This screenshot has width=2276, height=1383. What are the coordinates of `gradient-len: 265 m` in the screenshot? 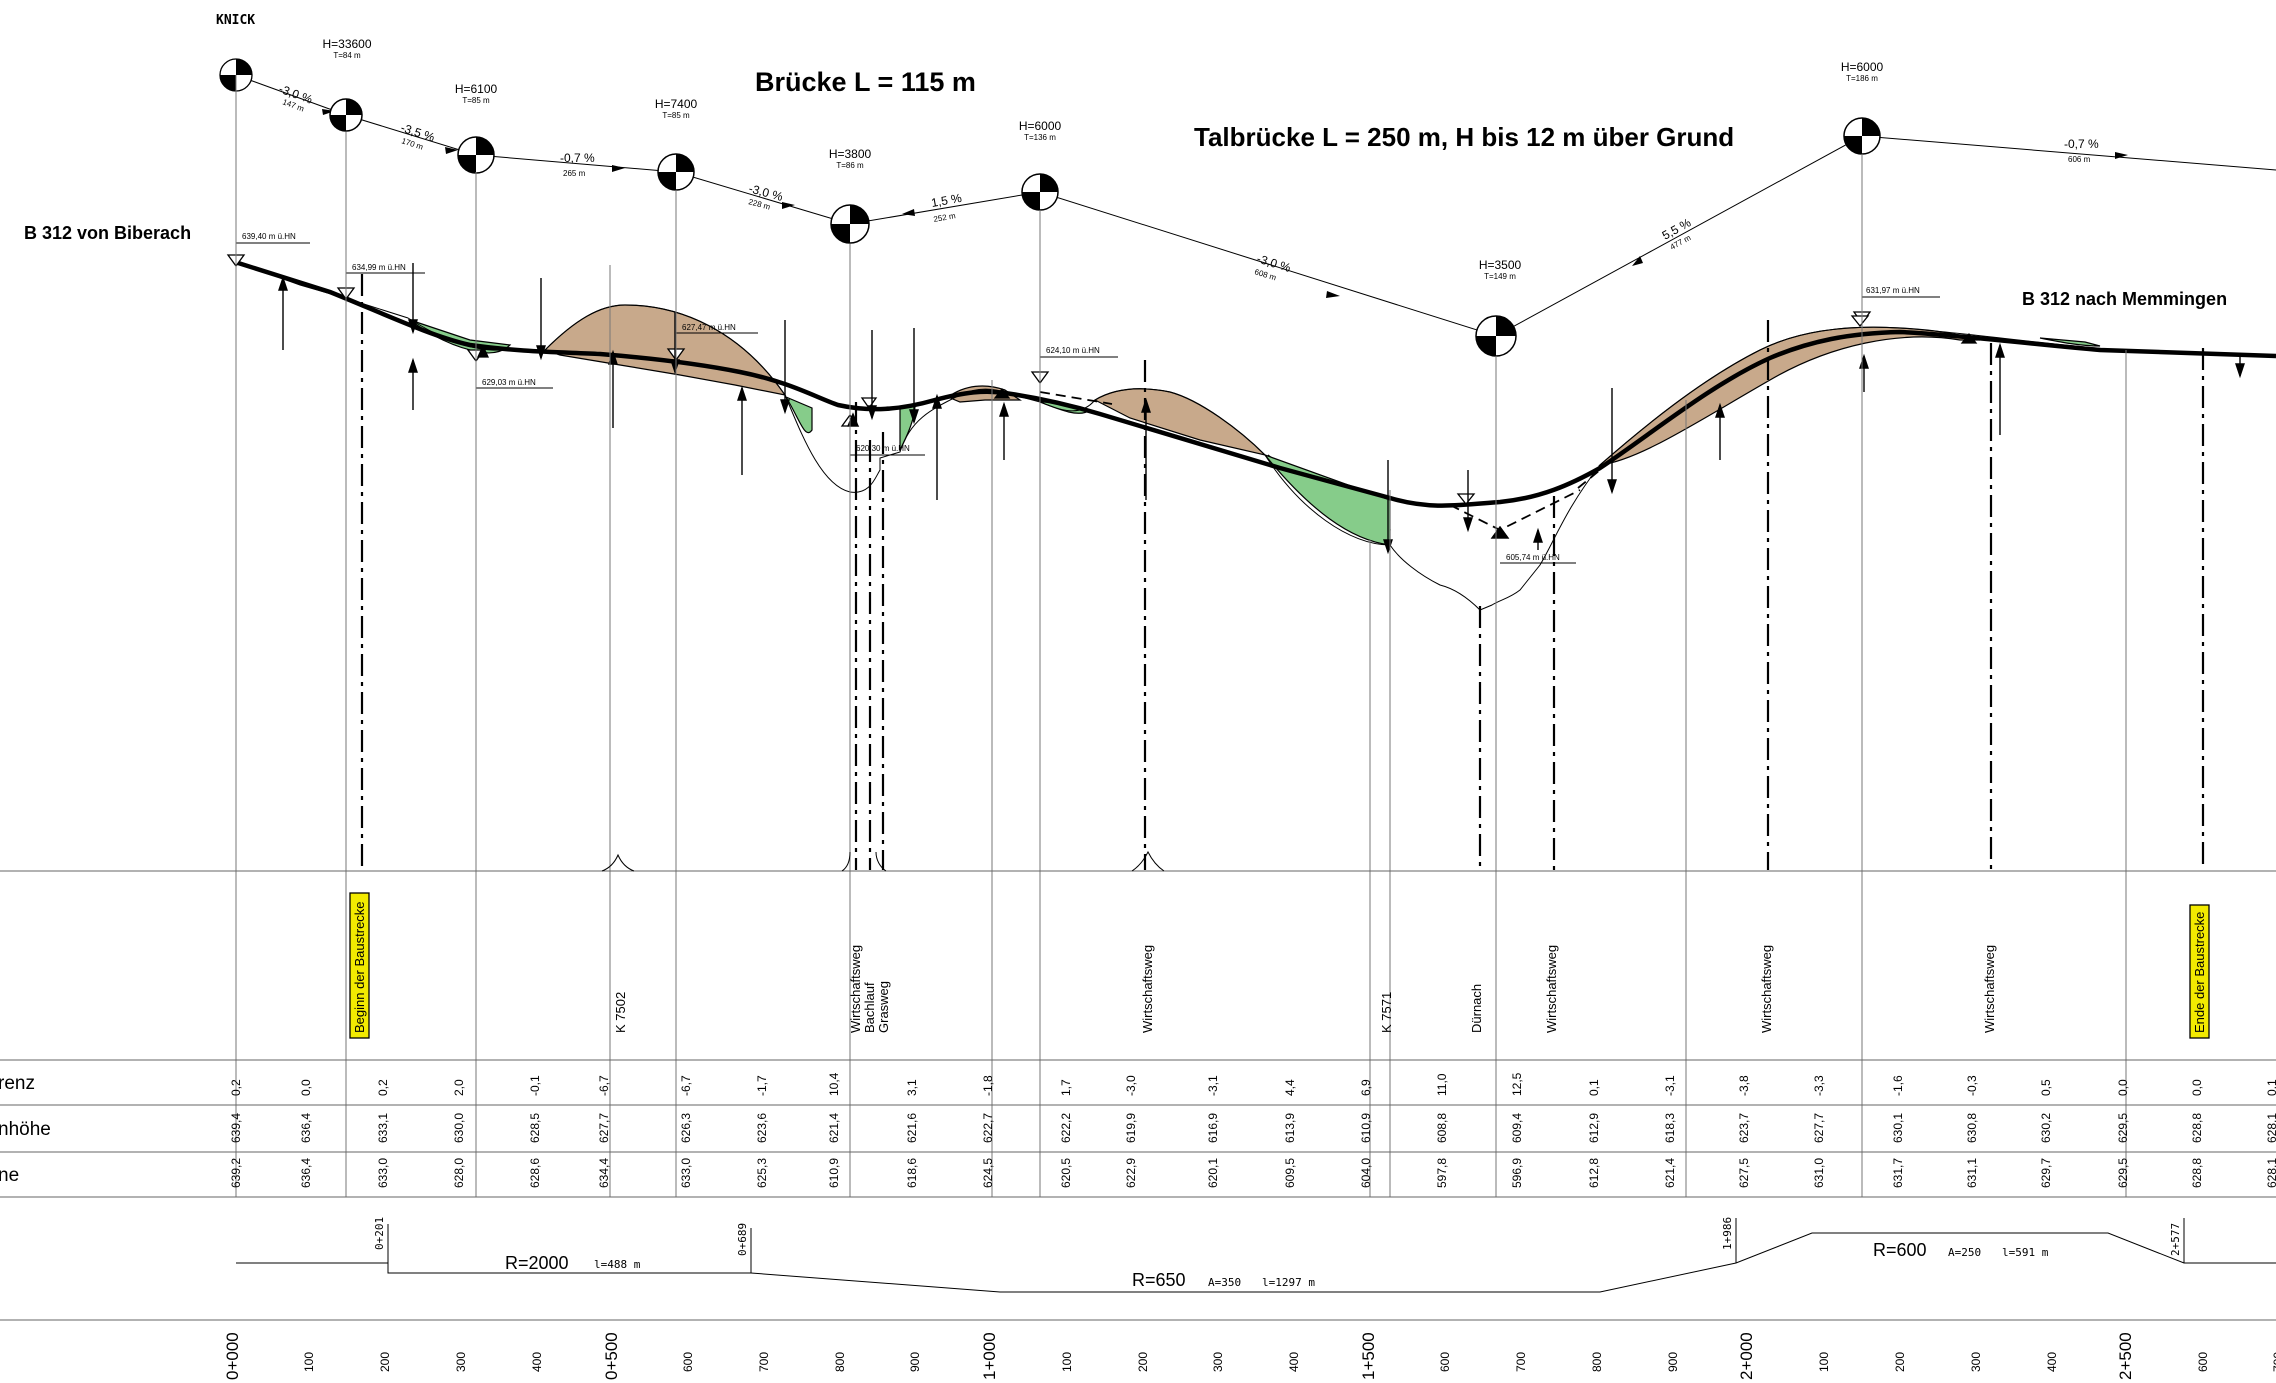 It's located at (574, 173).